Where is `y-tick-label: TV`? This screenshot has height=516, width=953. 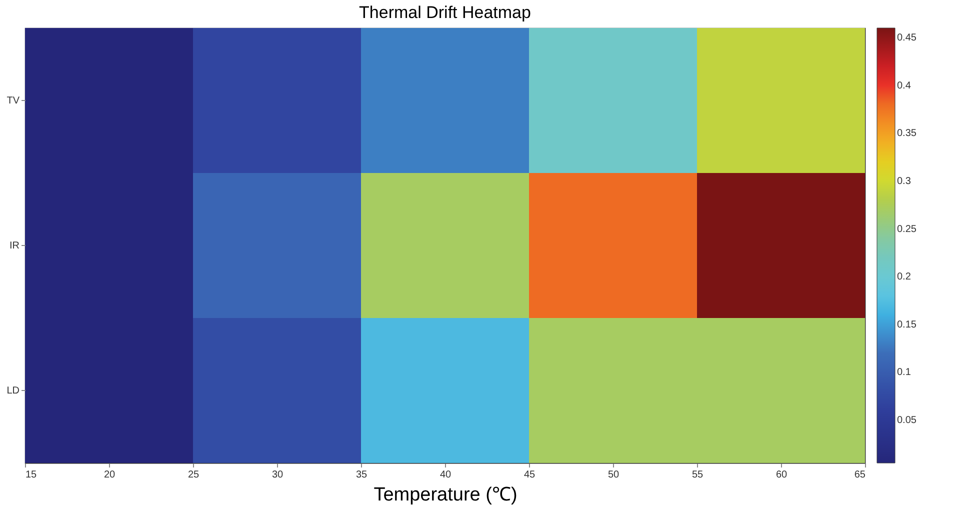
y-tick-label: TV is located at coordinates (13, 101).